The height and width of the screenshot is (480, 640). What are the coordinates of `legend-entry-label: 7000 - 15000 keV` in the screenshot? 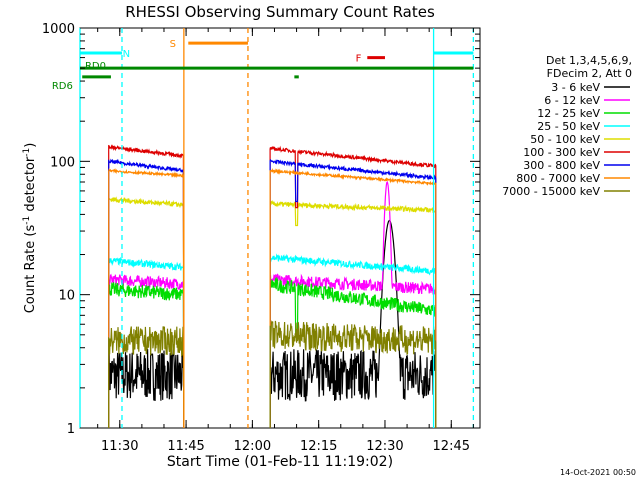 It's located at (551, 191).